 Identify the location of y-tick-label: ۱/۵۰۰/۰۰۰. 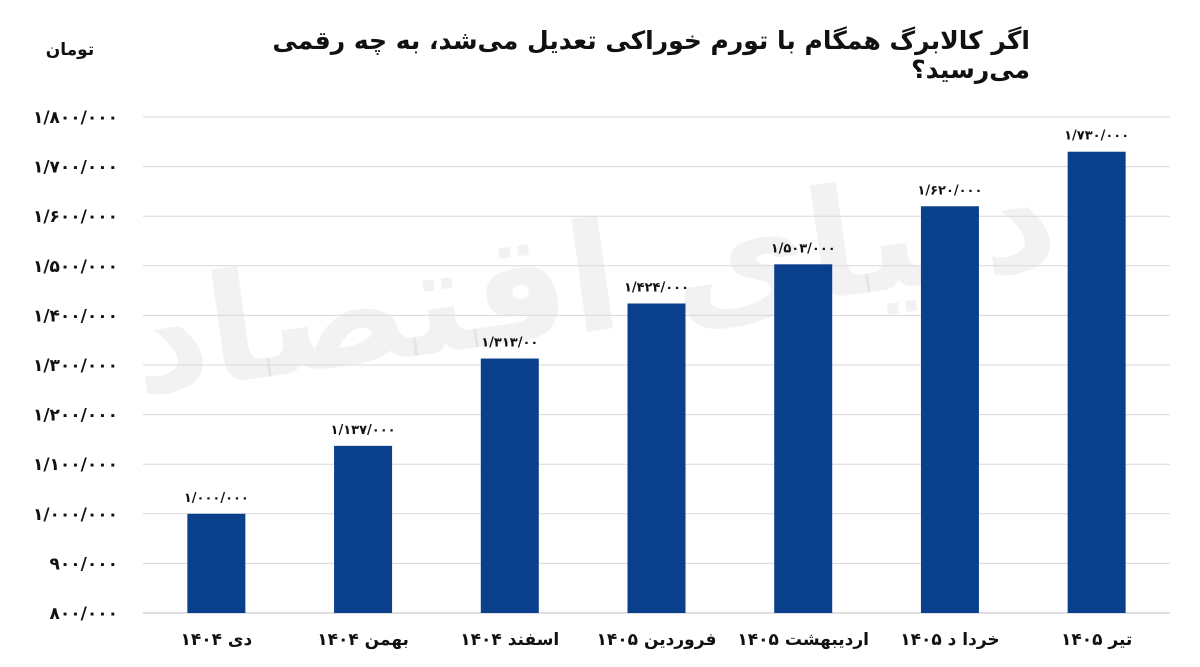
(75, 267).